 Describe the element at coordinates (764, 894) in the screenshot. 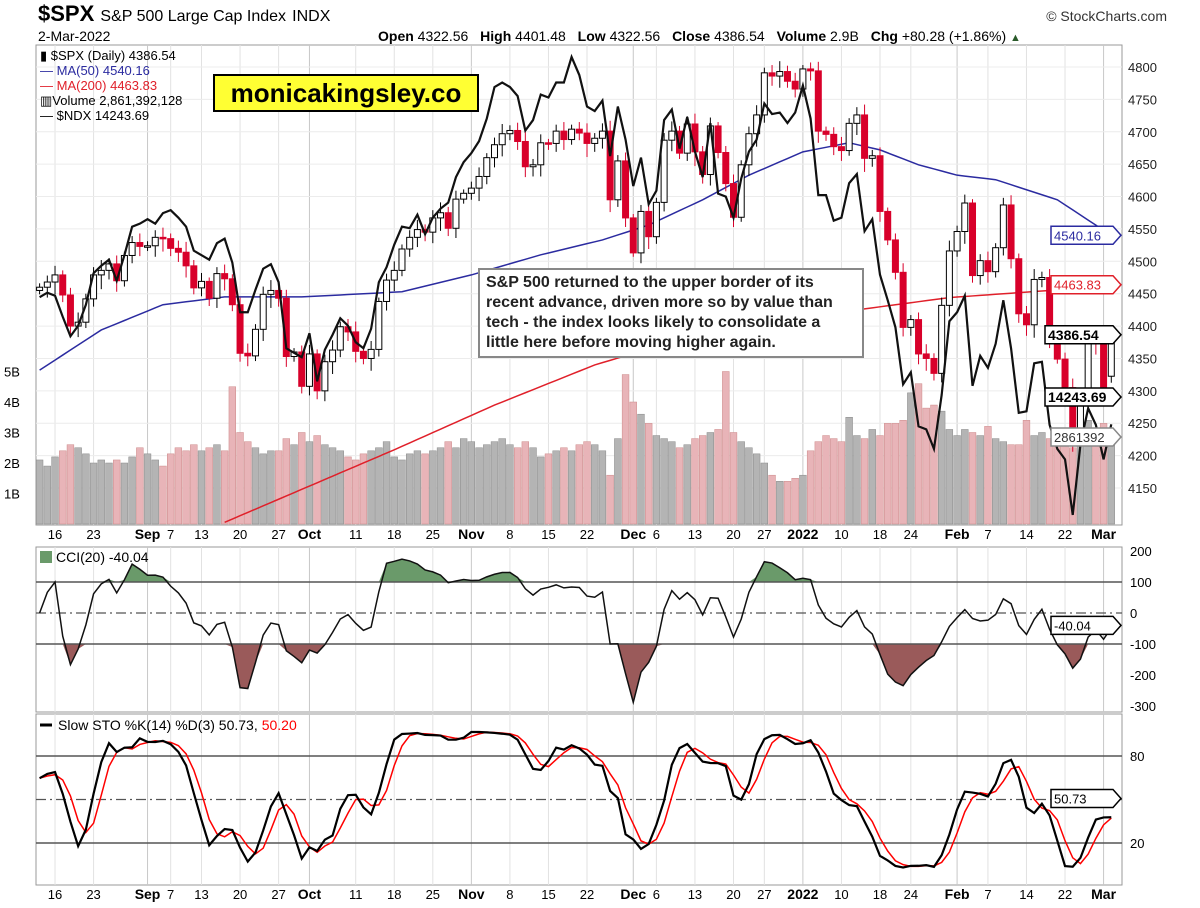

I see `x-tick-label: 27` at that location.